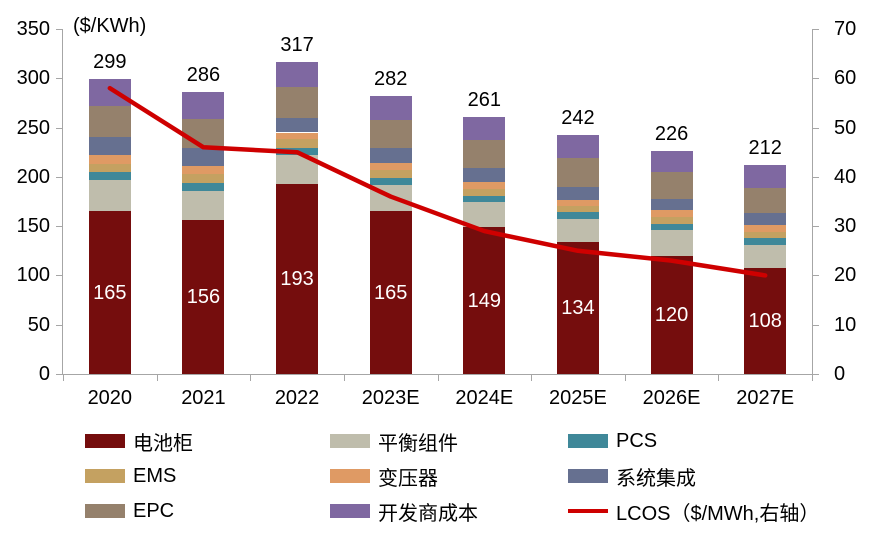 This screenshot has width=877, height=540. Describe the element at coordinates (390, 198) in the screenshot. I see `bar-segment-balance-of-plant-2023E` at that location.